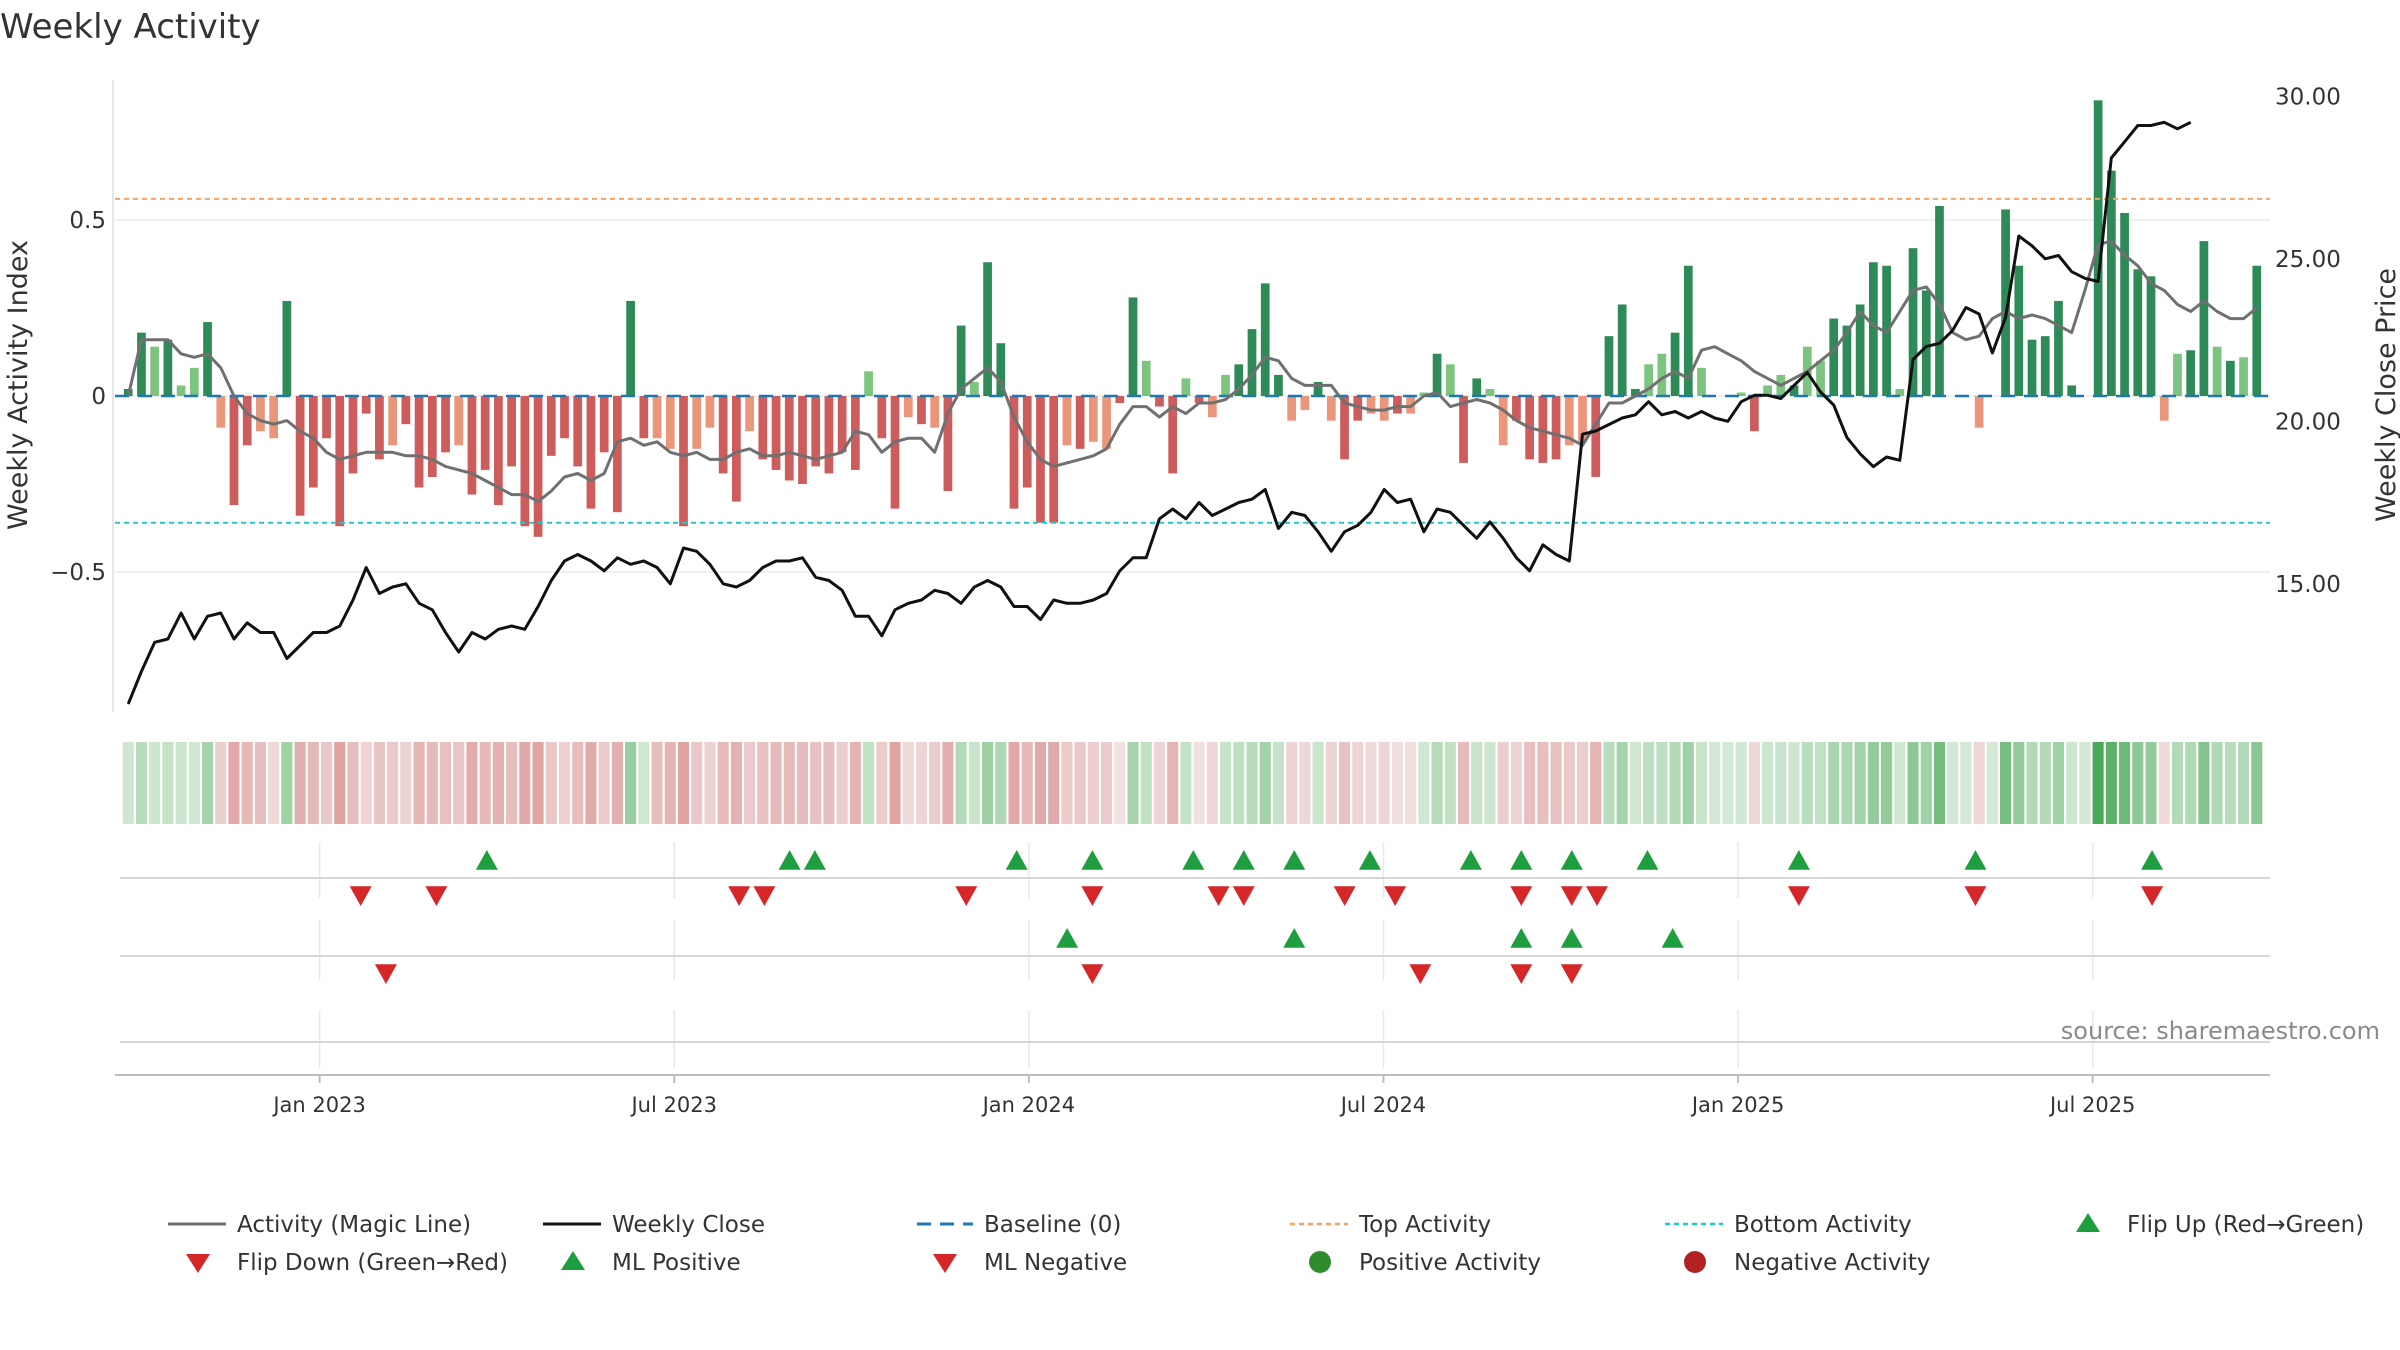  What do you see at coordinates (98, 397) in the screenshot?
I see `y-tick-label: 0` at bounding box center [98, 397].